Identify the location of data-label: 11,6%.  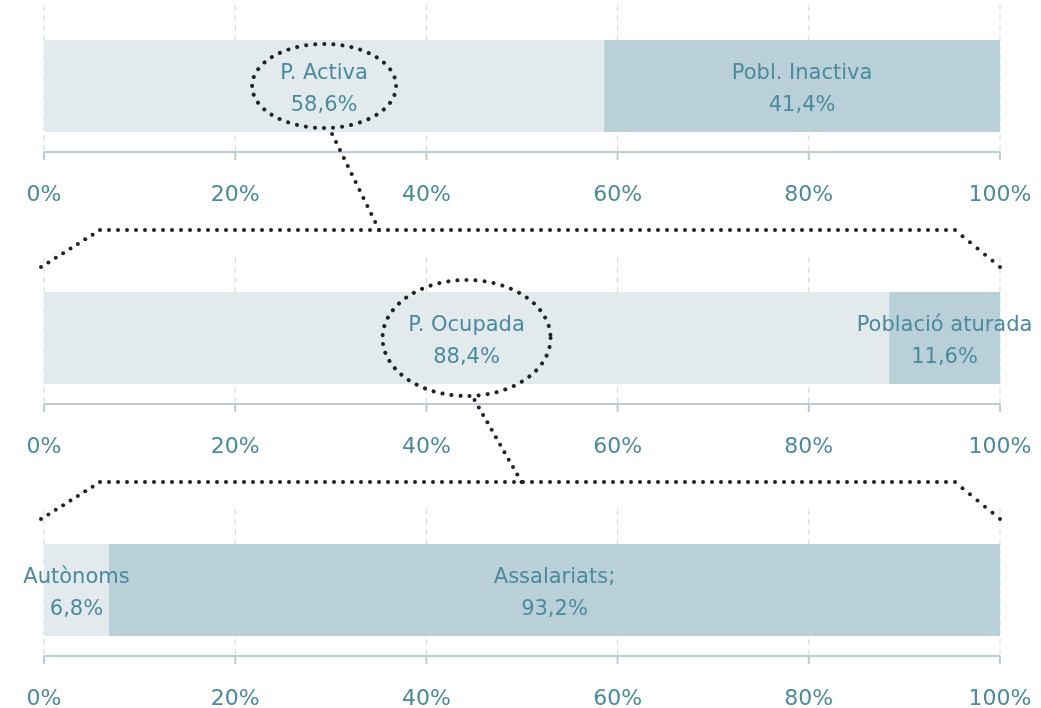
(944, 356).